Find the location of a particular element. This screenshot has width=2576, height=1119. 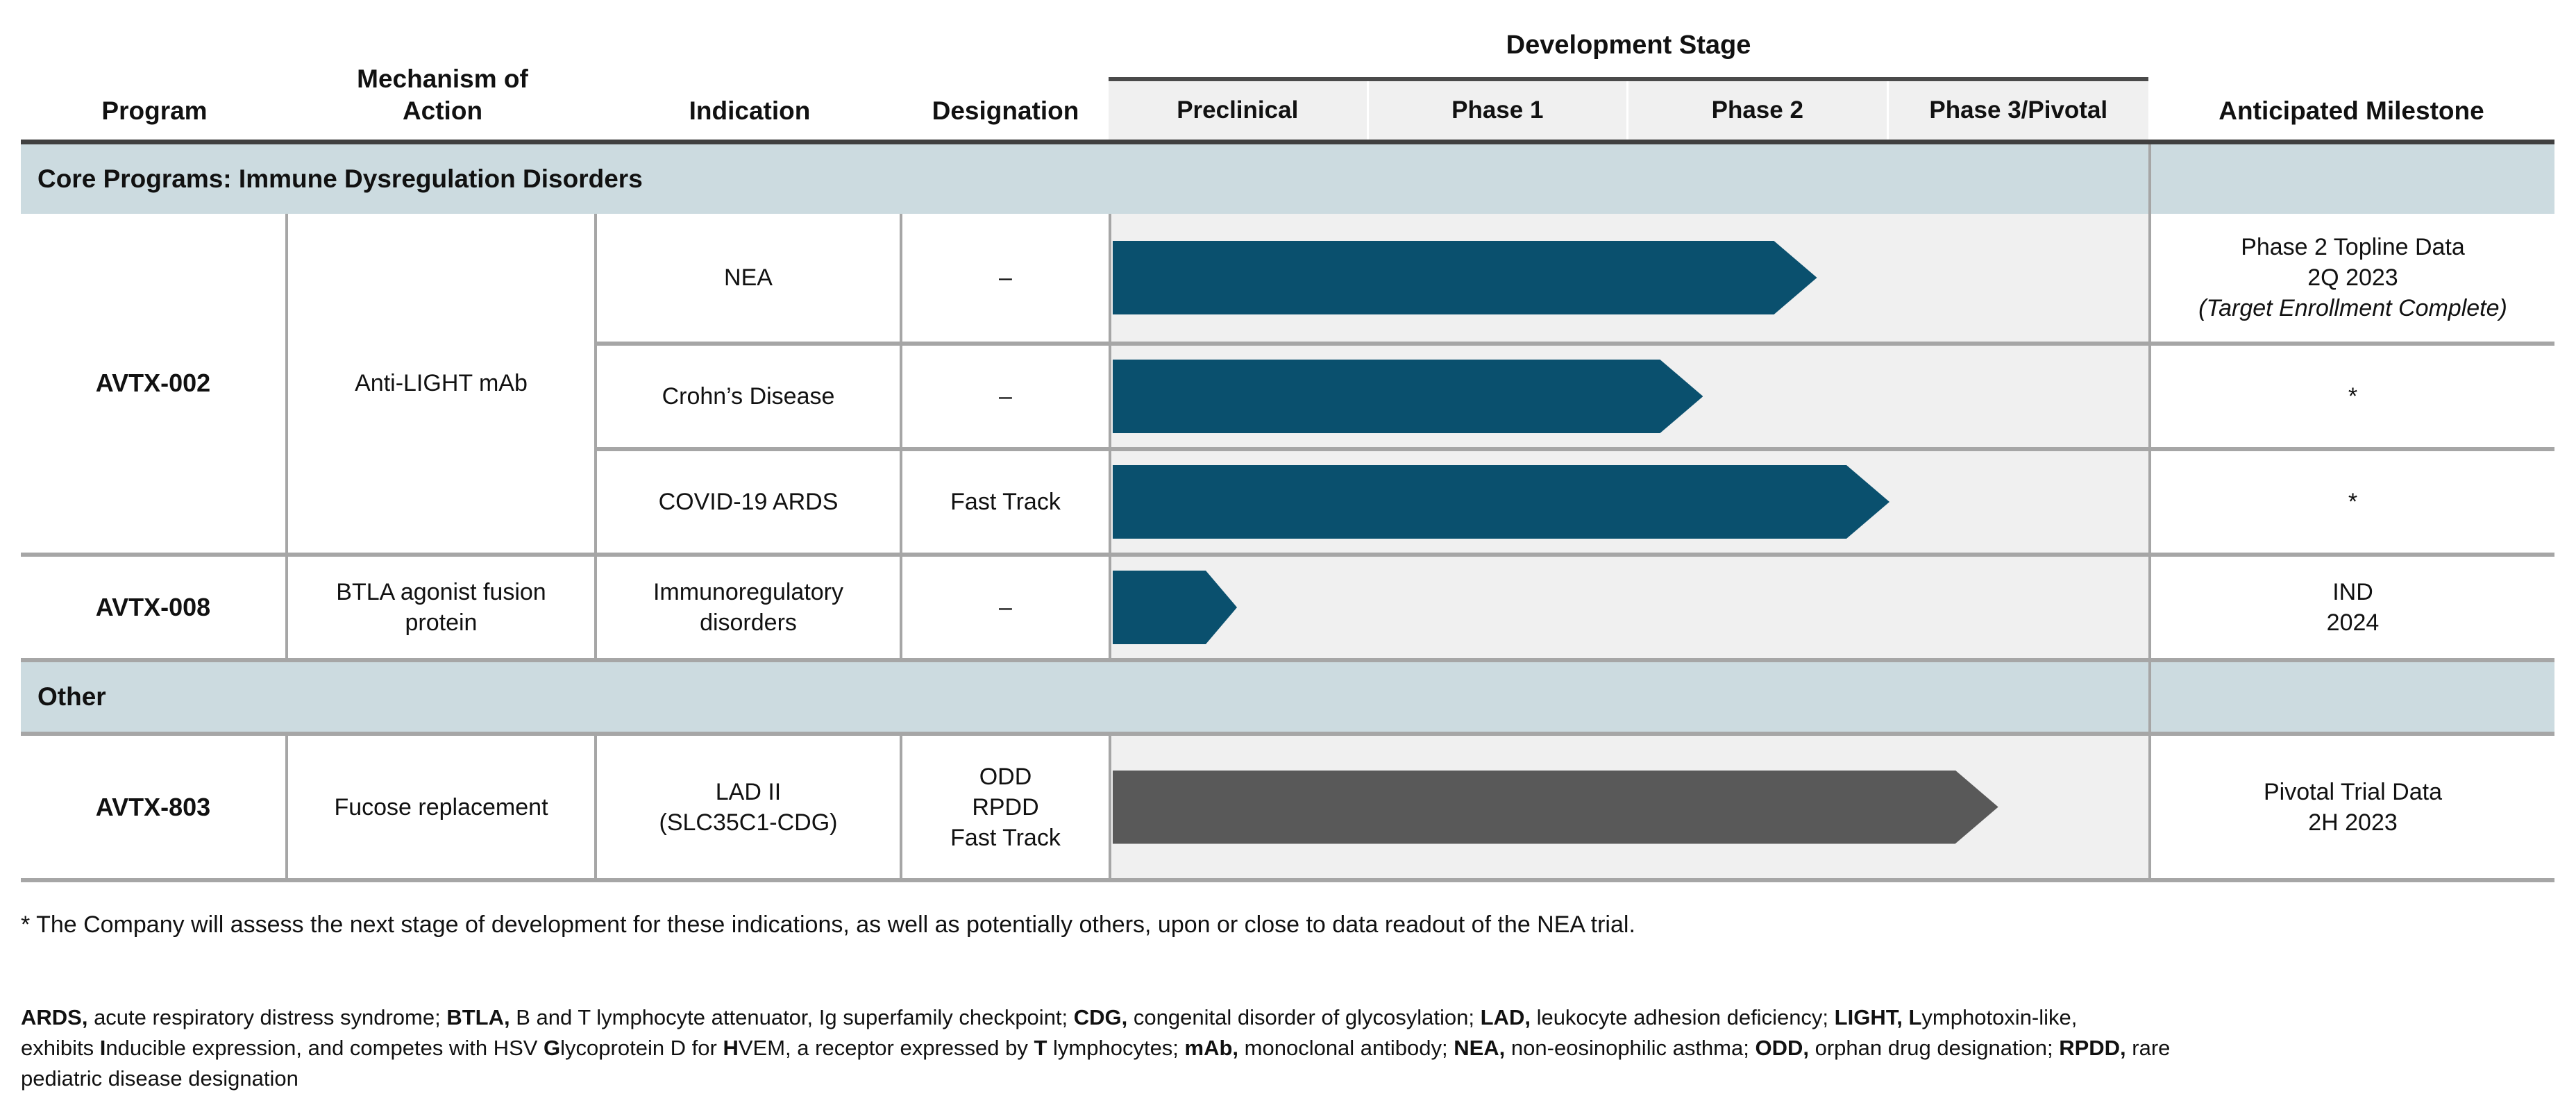

header-divider is located at coordinates (1287, 142).